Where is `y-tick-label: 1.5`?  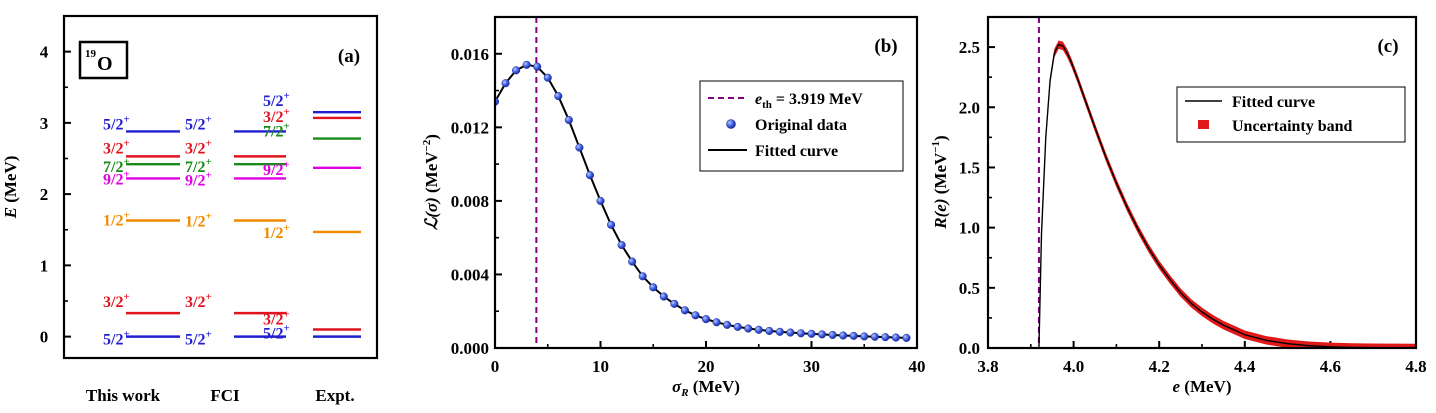
y-tick-label: 1.5 is located at coordinates (969, 167).